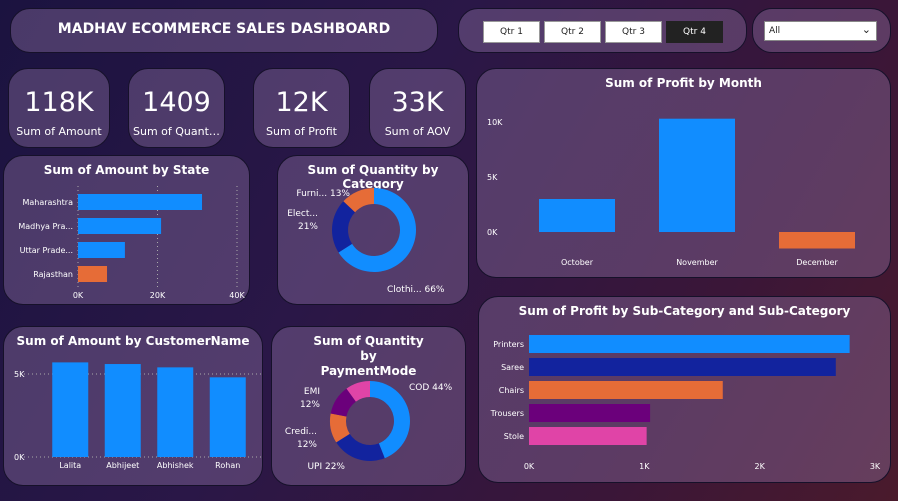  I want to click on x-tick-label: 40K, so click(237, 295).